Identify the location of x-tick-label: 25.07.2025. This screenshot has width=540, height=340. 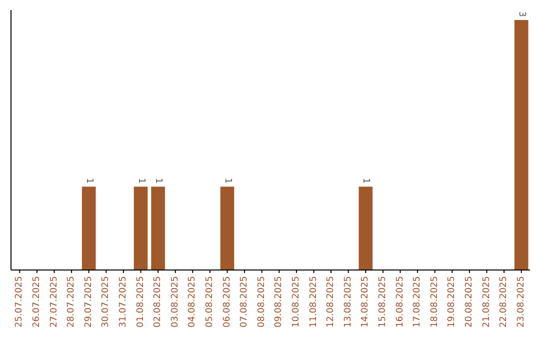
(19, 302).